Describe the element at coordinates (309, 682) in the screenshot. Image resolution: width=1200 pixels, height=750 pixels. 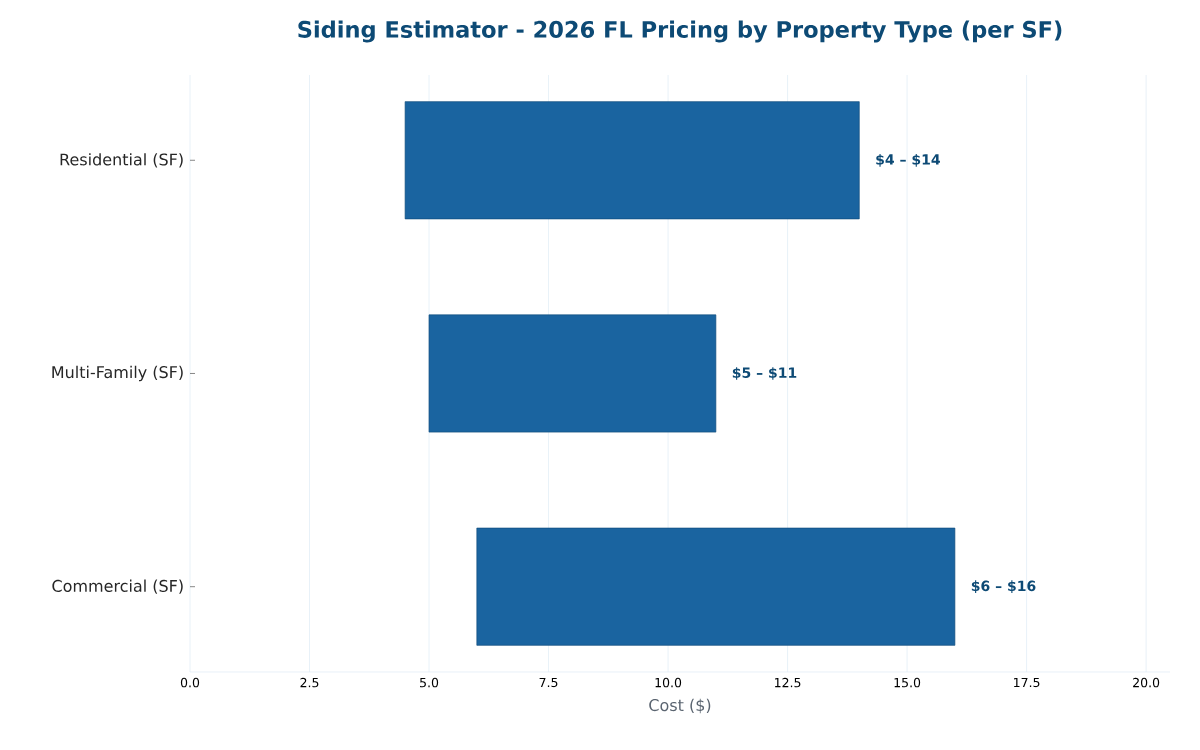
I see `x-tick-label: 2.5` at that location.